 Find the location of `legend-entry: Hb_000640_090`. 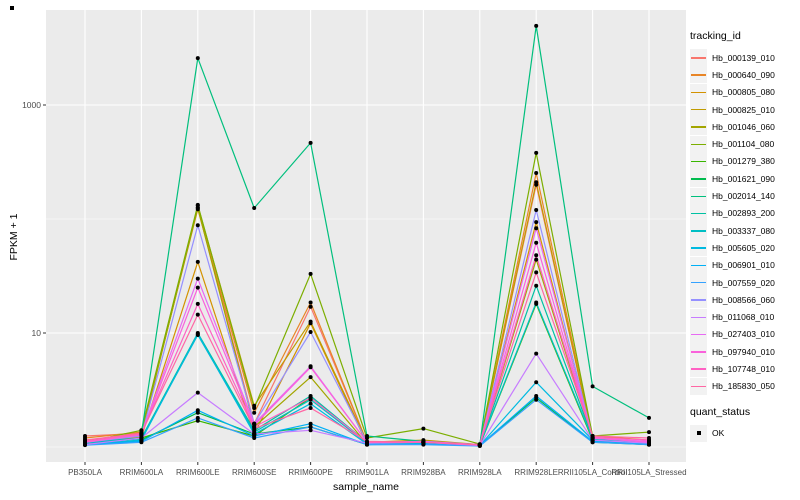

legend-entry: Hb_000640_090 is located at coordinates (745, 75).